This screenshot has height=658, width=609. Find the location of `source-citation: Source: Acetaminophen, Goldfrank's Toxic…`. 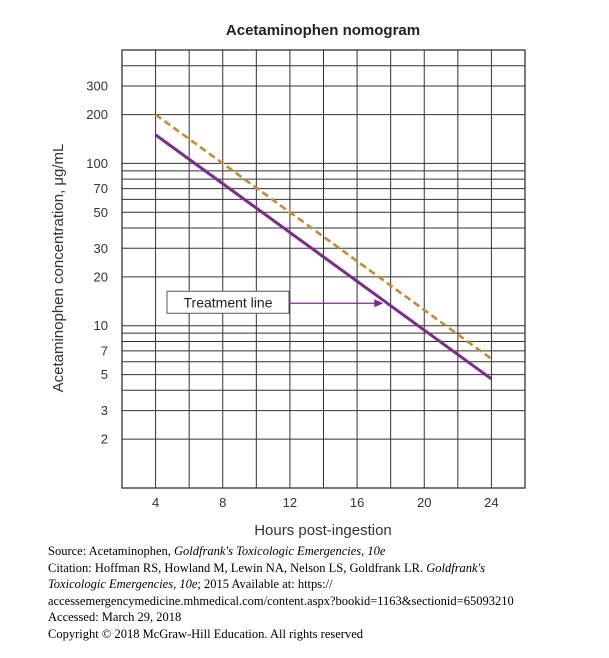

source-citation: Source: Acetaminophen, Goldfrank's Toxic… is located at coordinates (325, 593).